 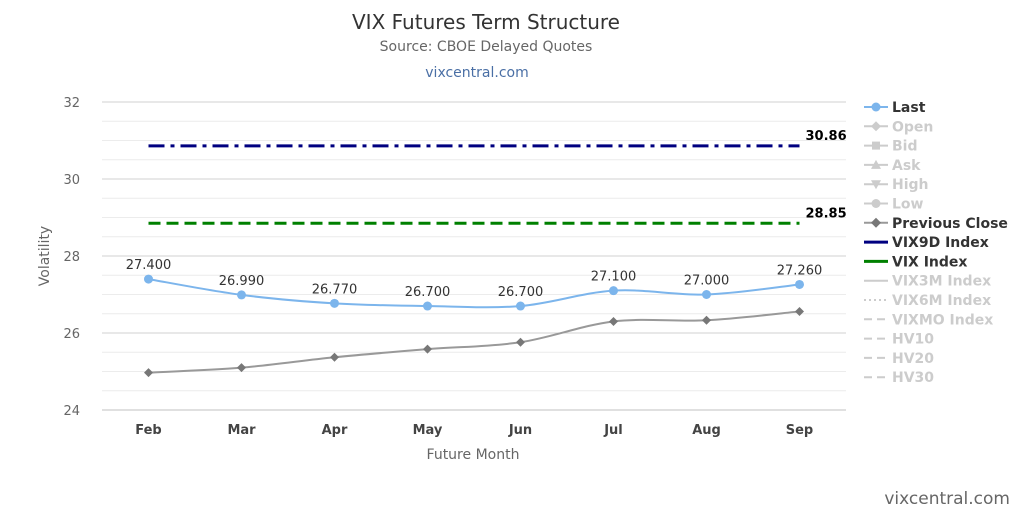 What do you see at coordinates (826, 213) in the screenshot?
I see `reference-line-label: 28.85` at bounding box center [826, 213].